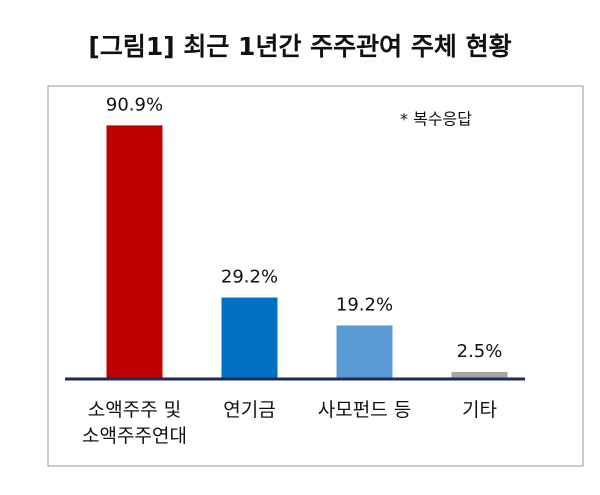  Describe the element at coordinates (480, 351) in the screenshot. I see `value-label: 2.5%` at that location.